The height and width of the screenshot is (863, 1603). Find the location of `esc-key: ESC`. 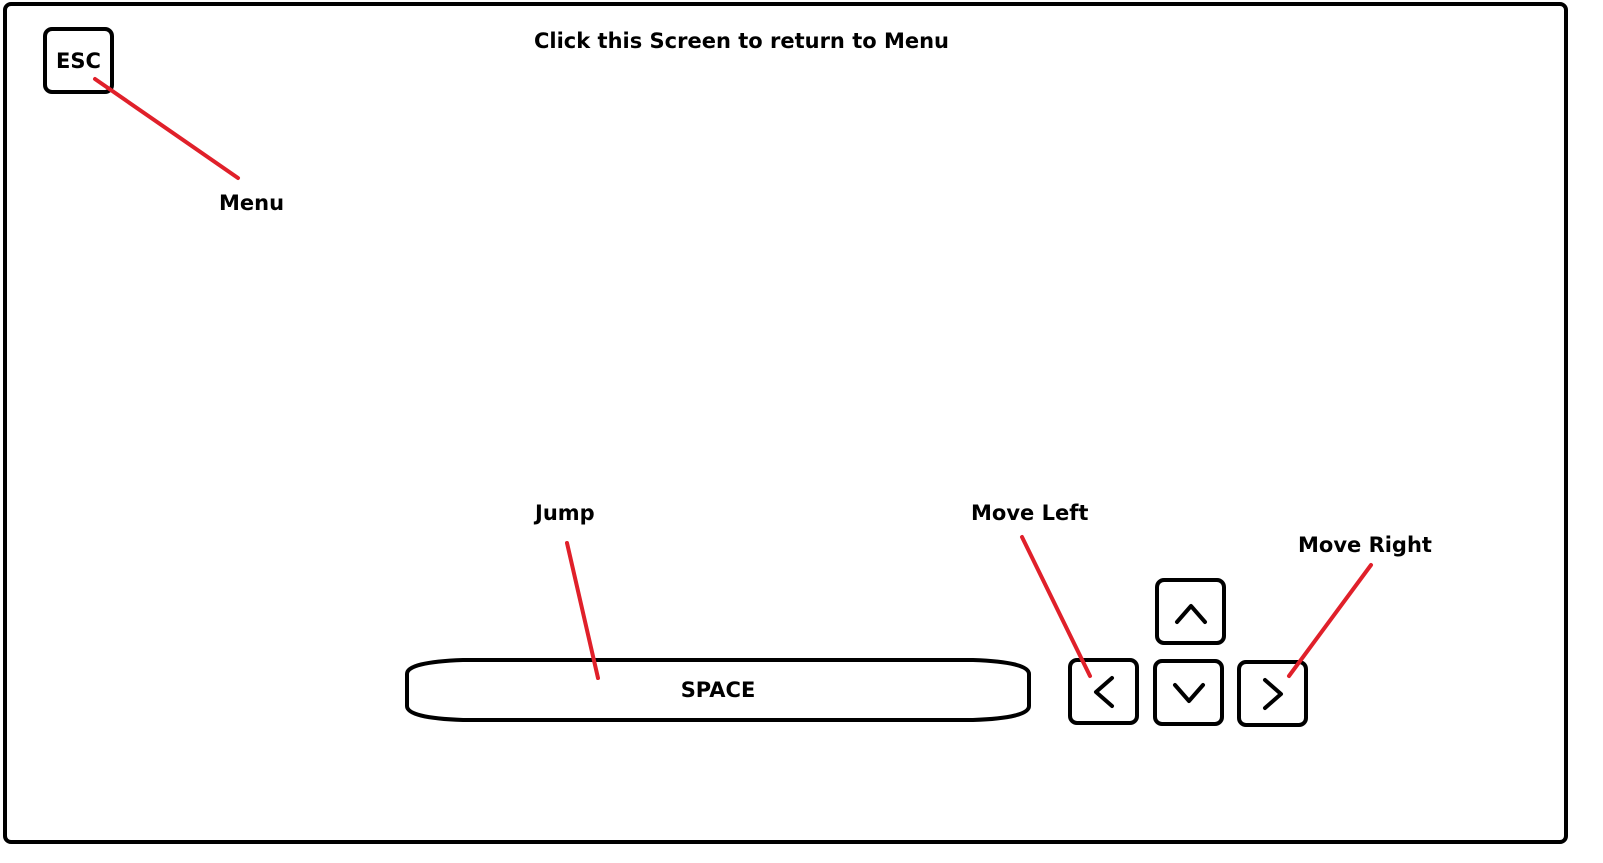

esc-key: ESC is located at coordinates (78, 60).